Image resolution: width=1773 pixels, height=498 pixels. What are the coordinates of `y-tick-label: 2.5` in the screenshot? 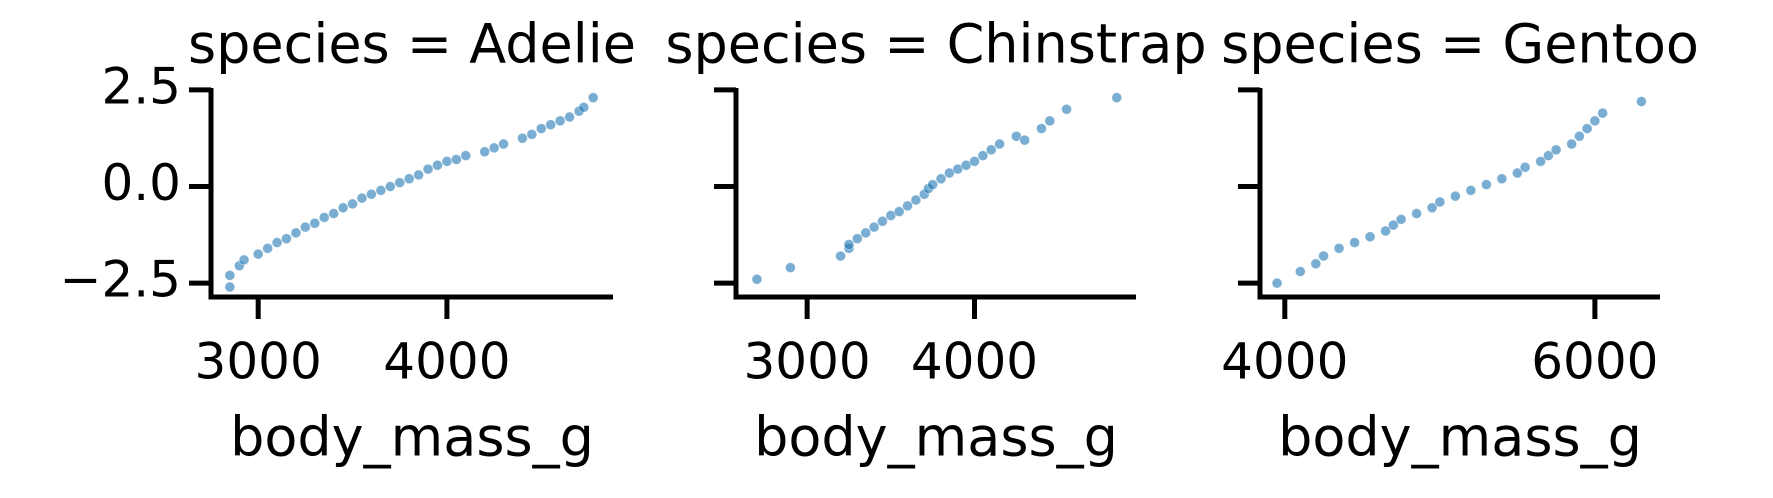 It's located at (141, 86).